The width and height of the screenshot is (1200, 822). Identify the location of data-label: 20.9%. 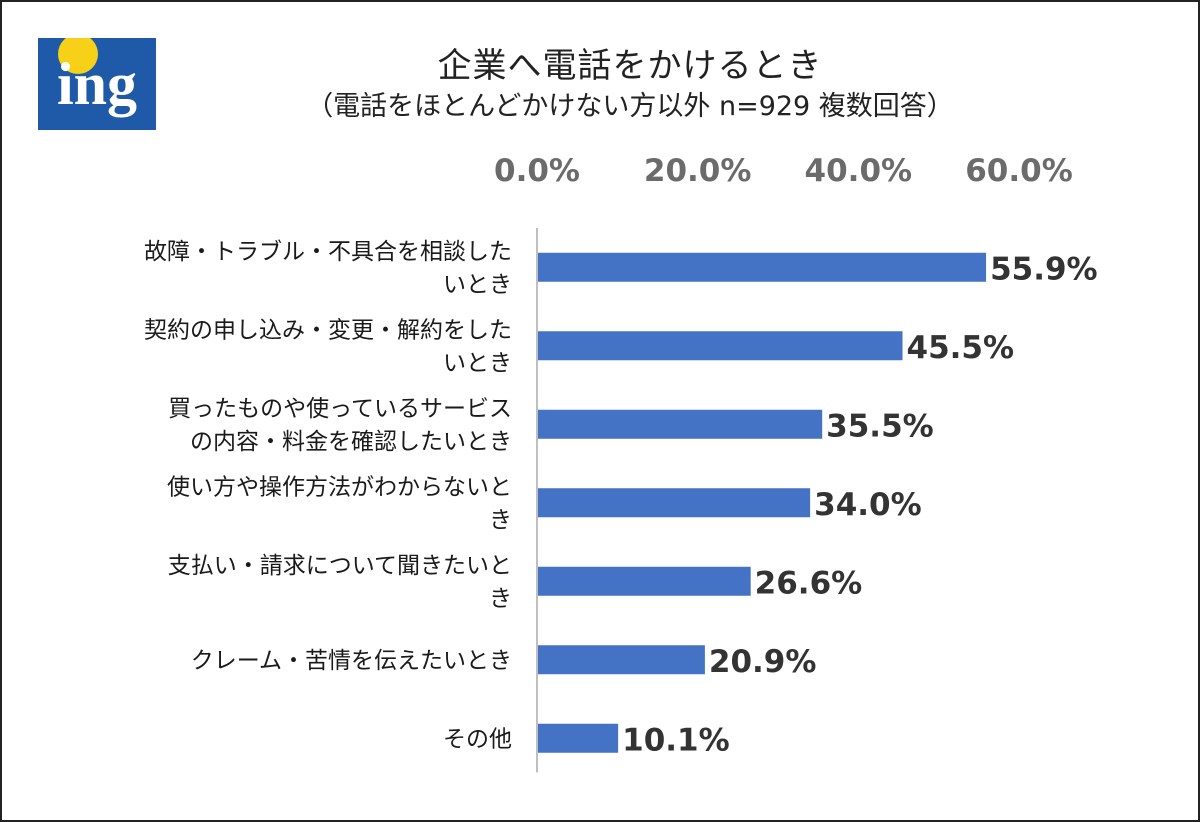
(763, 662).